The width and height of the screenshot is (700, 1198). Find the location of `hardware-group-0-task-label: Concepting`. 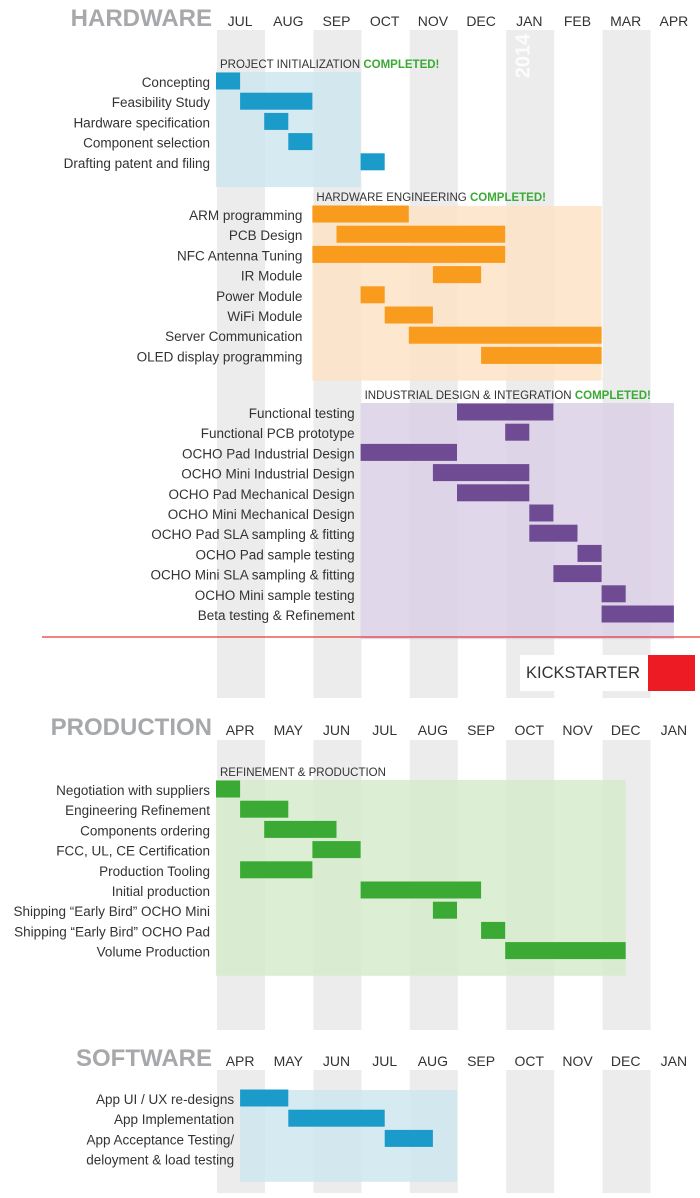

hardware-group-0-task-label: Concepting is located at coordinates (176, 82).